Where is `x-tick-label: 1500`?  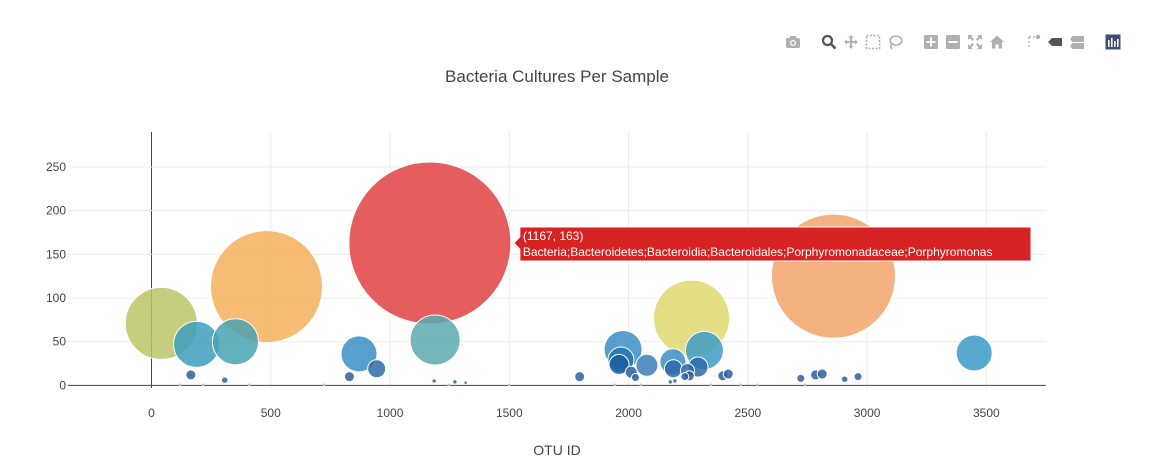 x-tick-label: 1500 is located at coordinates (509, 413).